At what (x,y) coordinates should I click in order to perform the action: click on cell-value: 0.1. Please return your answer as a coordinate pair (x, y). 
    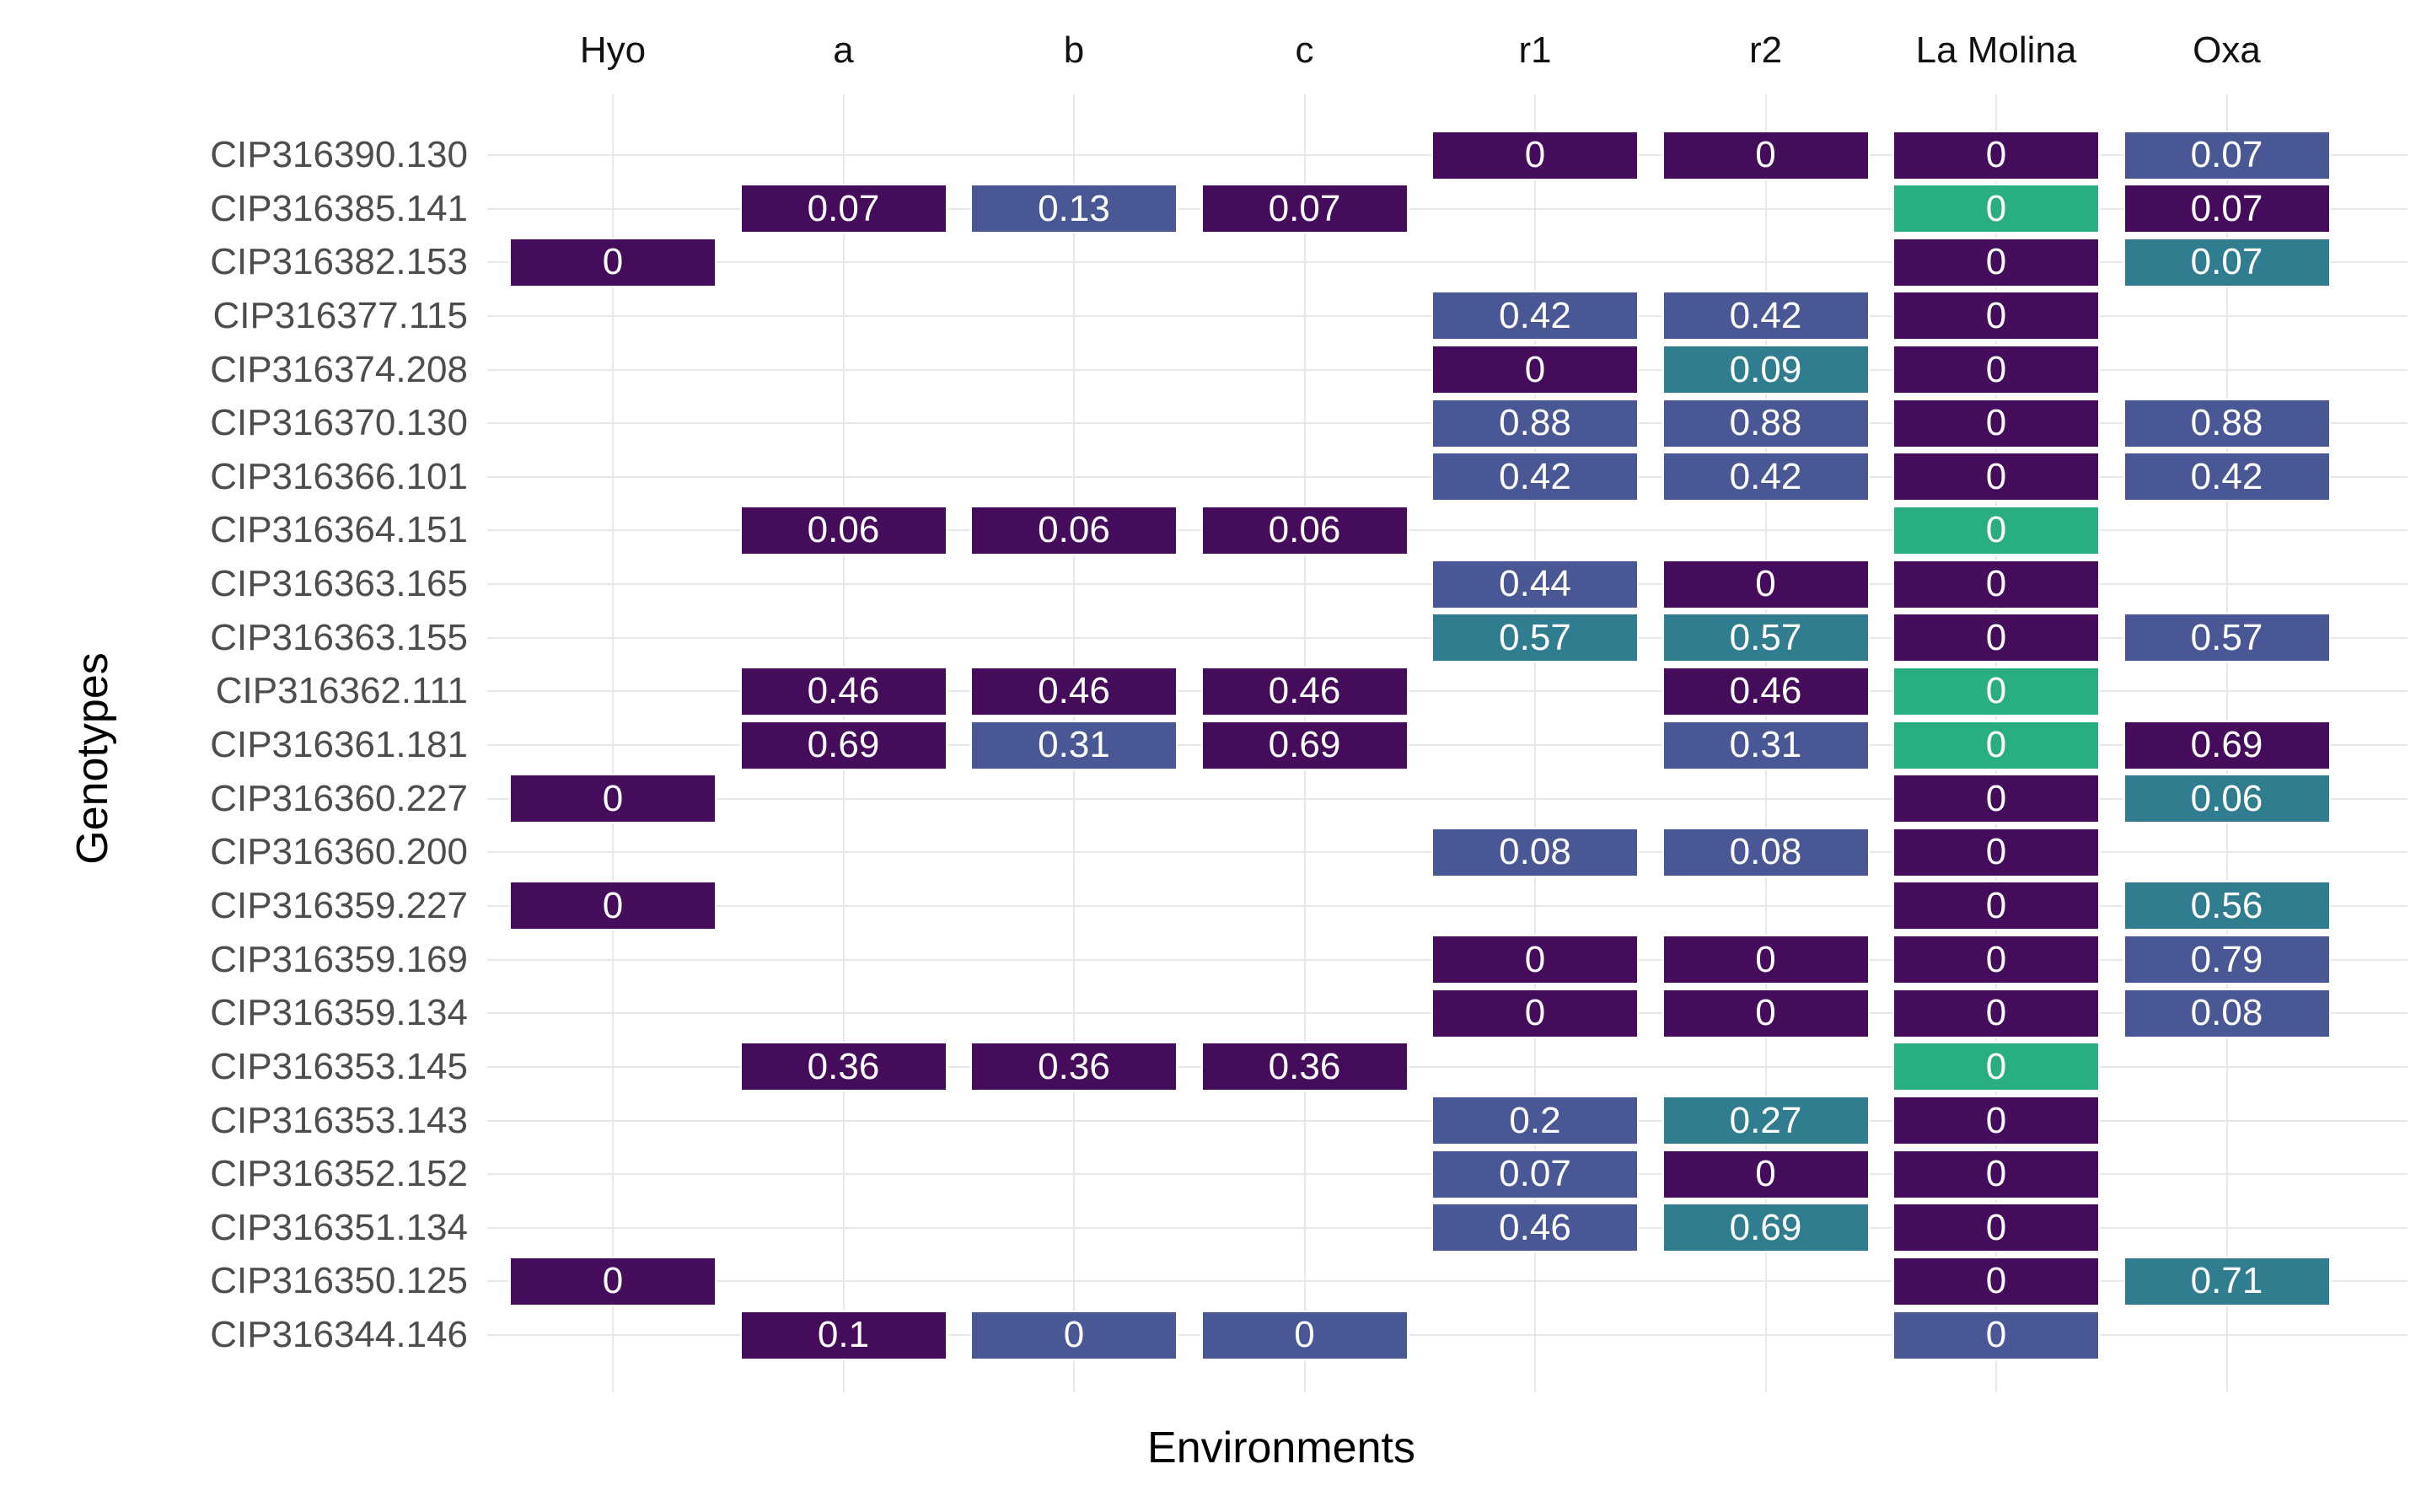
    Looking at the image, I should click on (843, 1335).